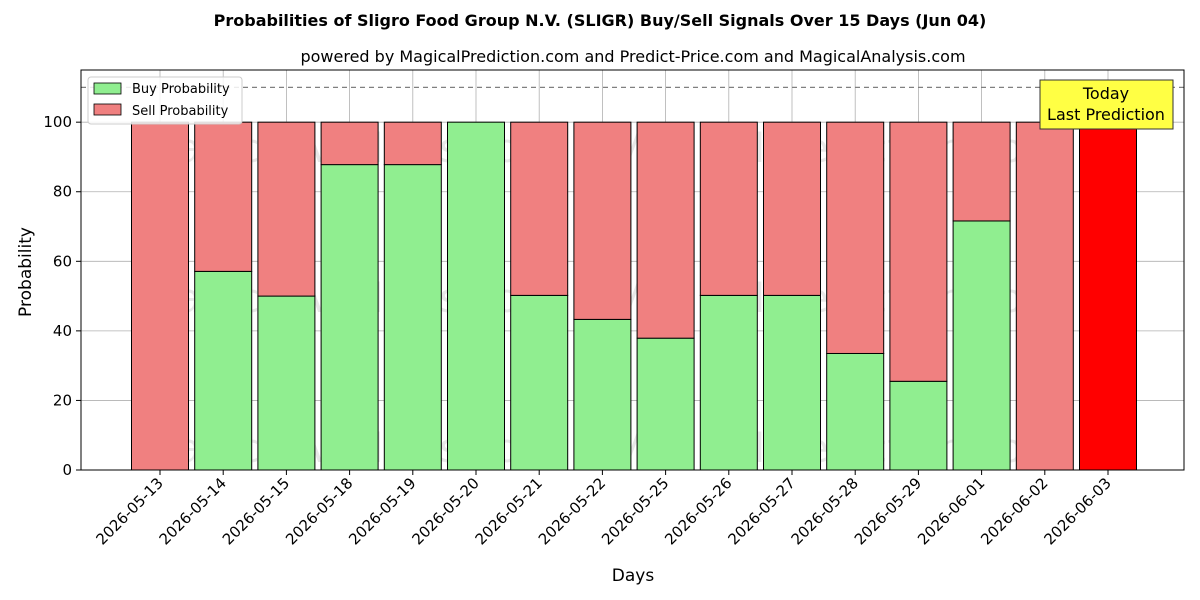  I want to click on x-tick-label: 2026-05-19, so click(382, 511).